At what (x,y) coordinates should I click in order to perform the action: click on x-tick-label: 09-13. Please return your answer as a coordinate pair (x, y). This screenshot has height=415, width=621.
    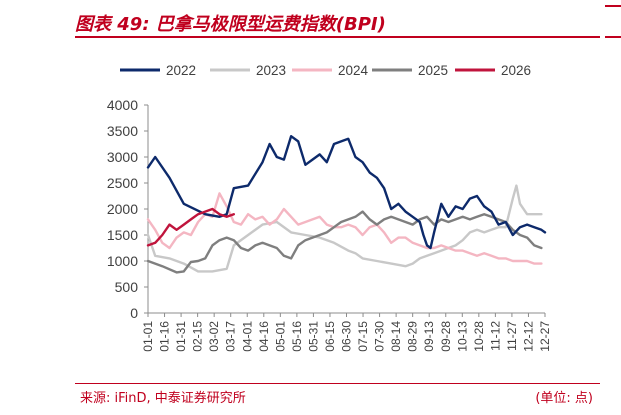
    Looking at the image, I should click on (429, 336).